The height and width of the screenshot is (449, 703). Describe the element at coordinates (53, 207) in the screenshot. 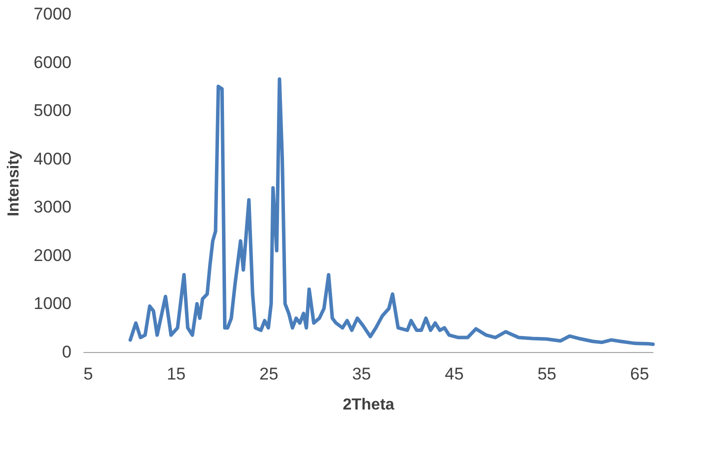

I see `y-tick-label: 3000` at that location.